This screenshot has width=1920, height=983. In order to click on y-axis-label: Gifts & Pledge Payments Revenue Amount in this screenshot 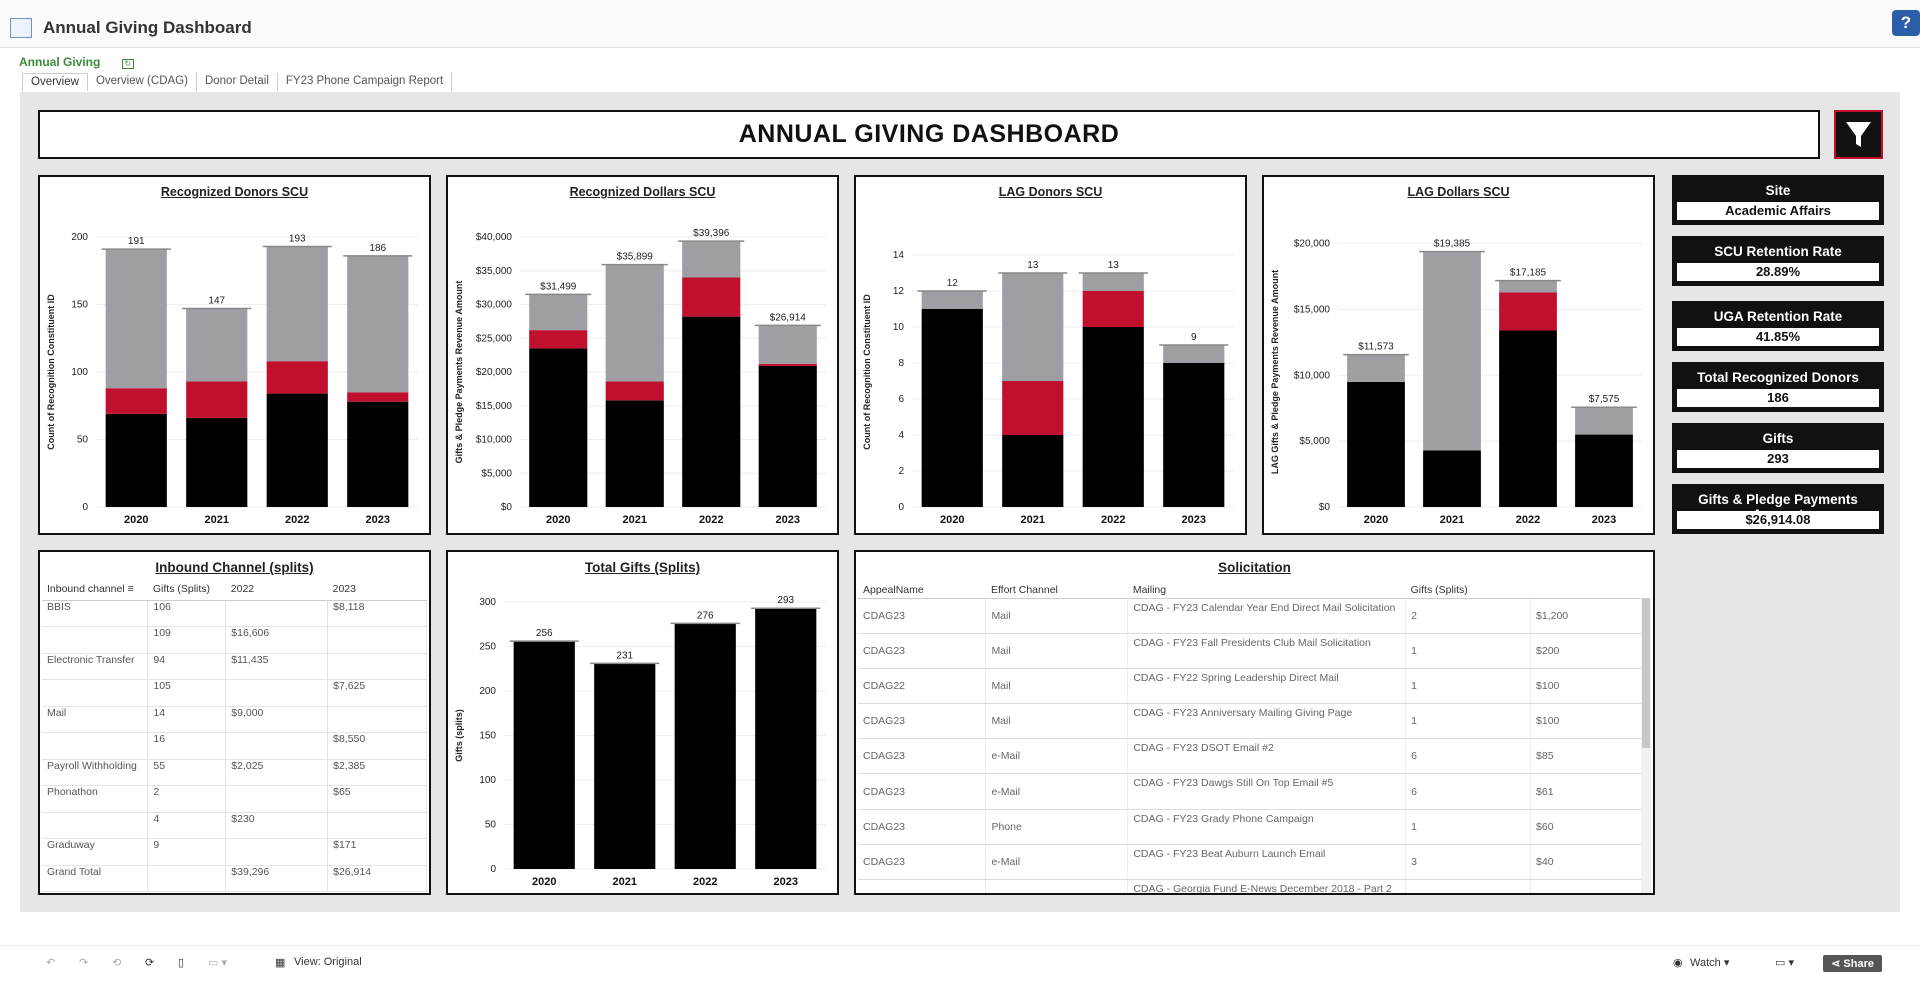, I will do `click(459, 372)`.